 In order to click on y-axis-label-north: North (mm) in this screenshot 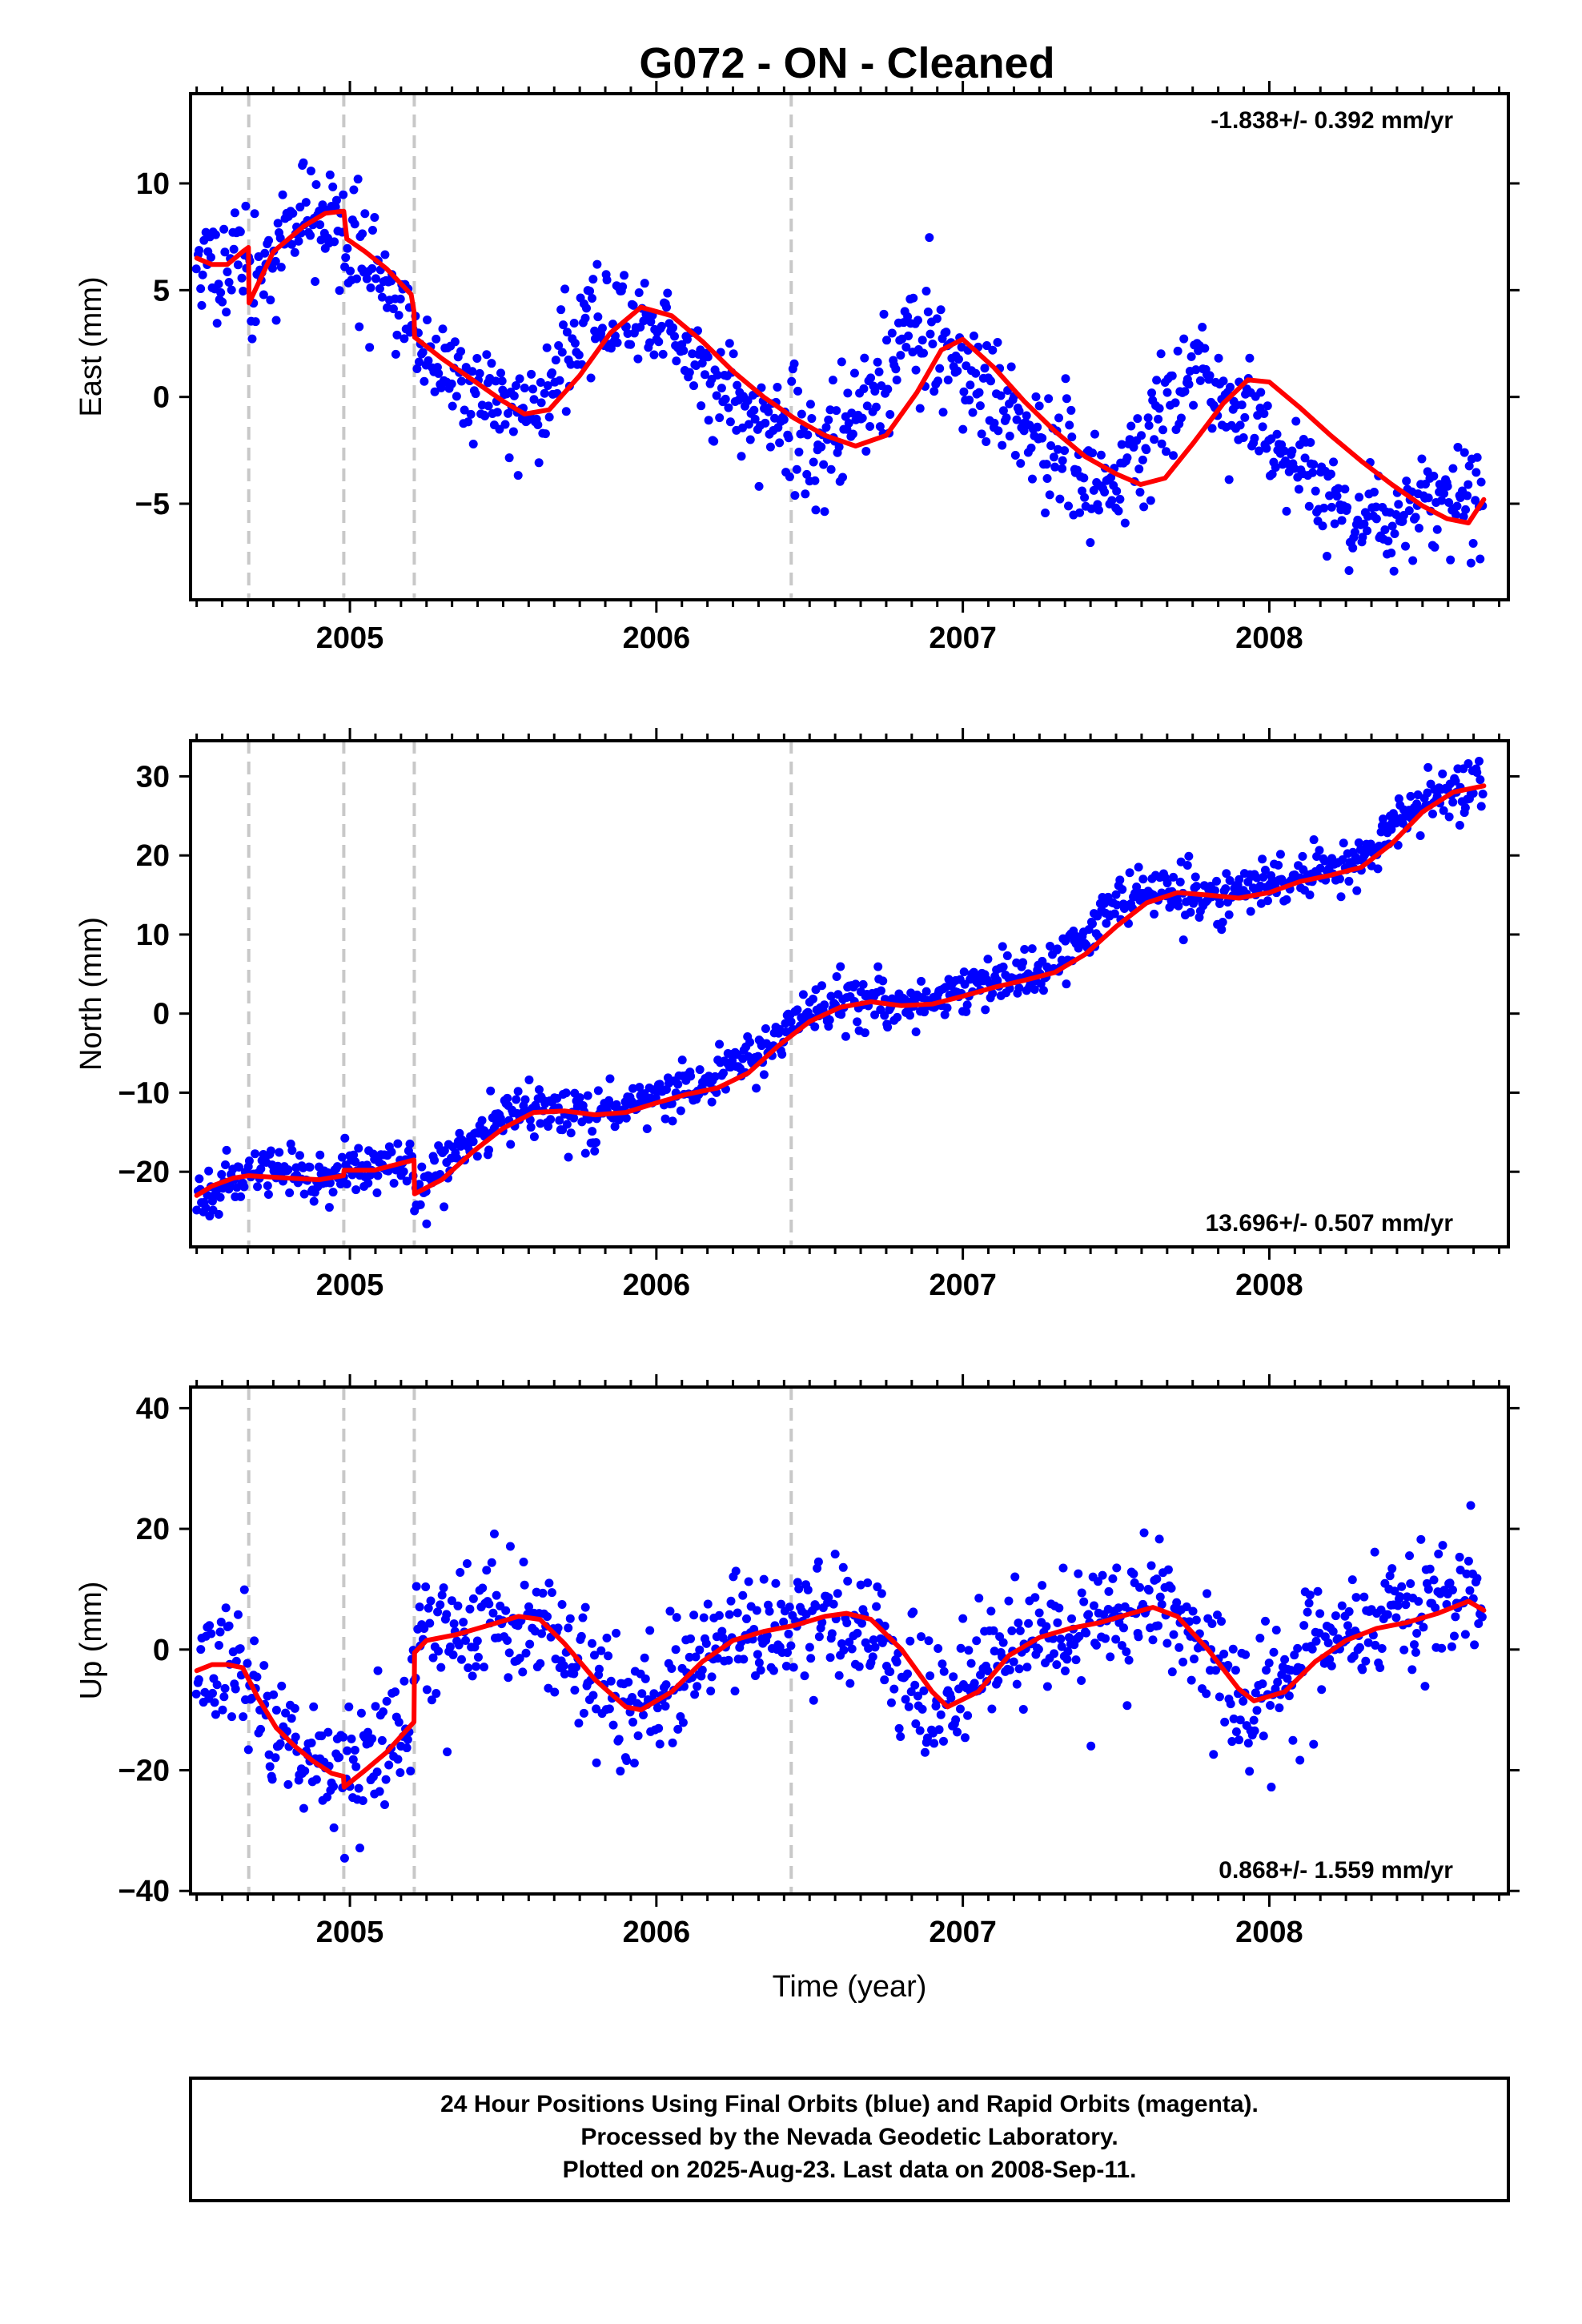, I will do `click(91, 994)`.